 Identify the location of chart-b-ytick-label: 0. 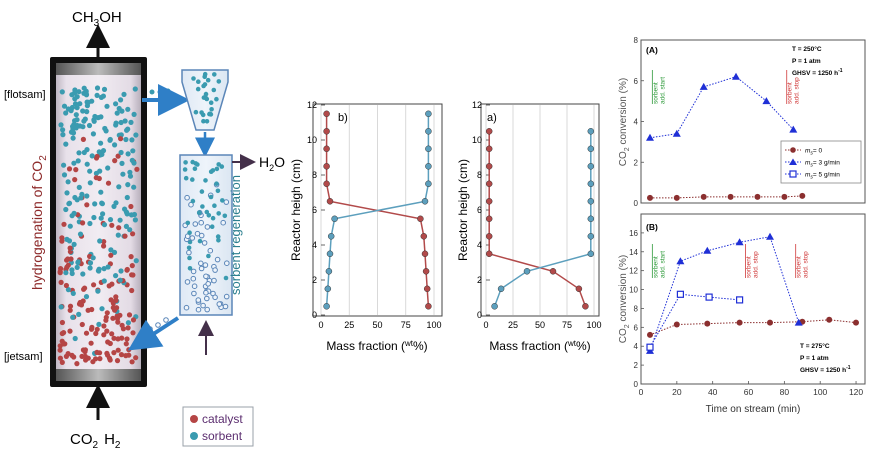
(314, 315).